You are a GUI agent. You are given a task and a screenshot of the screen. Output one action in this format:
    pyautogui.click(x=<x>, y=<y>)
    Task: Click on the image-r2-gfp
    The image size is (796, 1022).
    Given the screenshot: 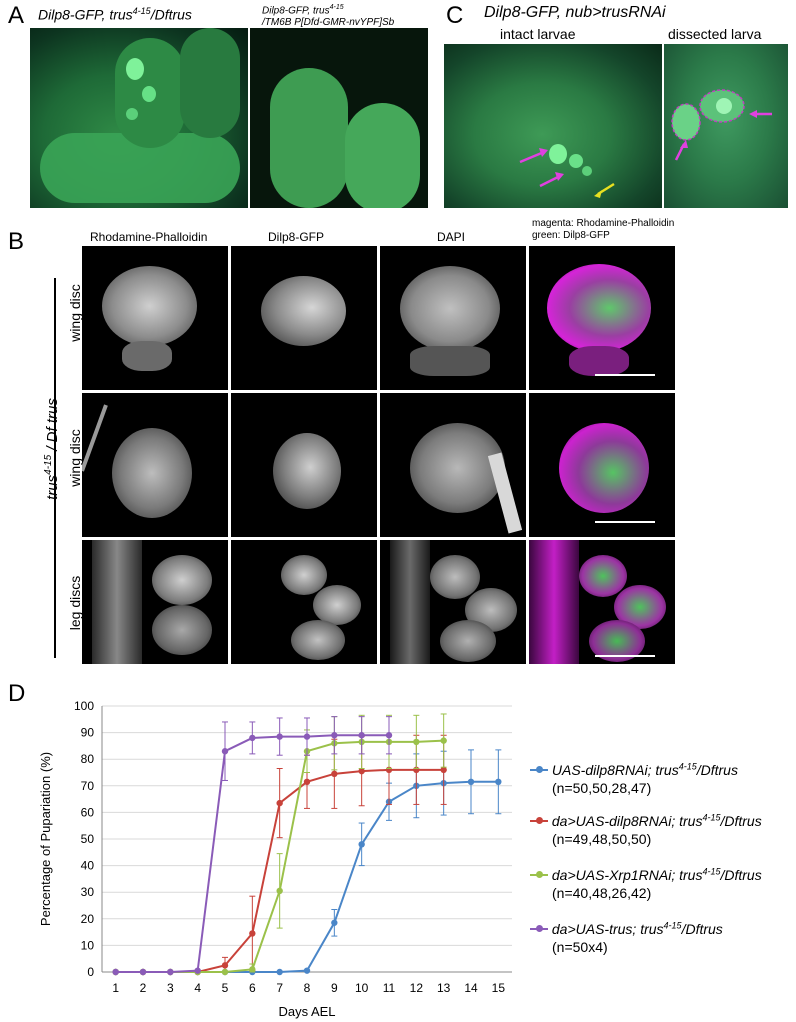 What is the action you would take?
    pyautogui.click(x=304, y=465)
    